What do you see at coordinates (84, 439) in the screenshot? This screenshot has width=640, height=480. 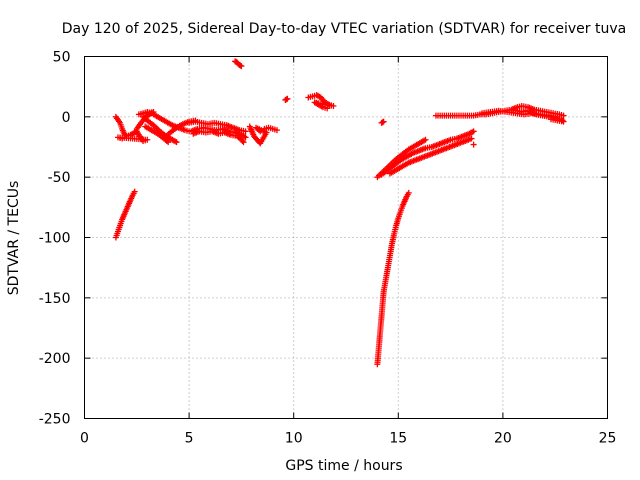 I see `x-tick-label: 0` at bounding box center [84, 439].